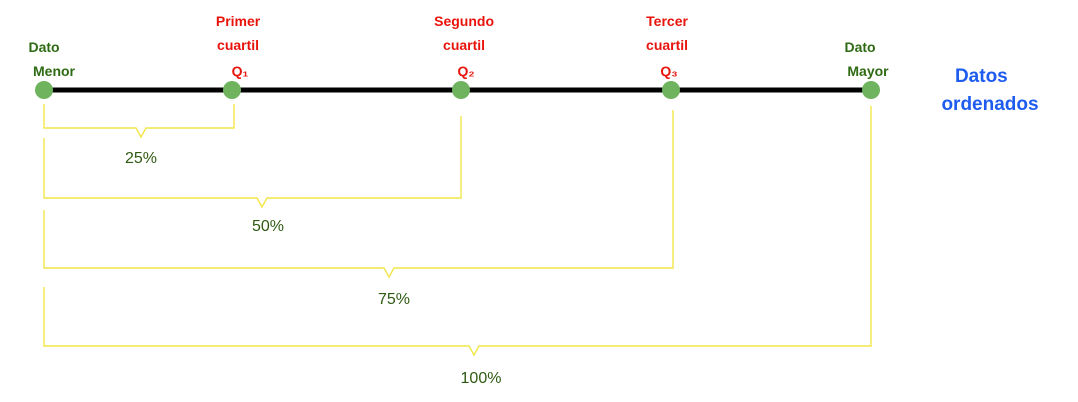  I want to click on dot-max, so click(871, 90).